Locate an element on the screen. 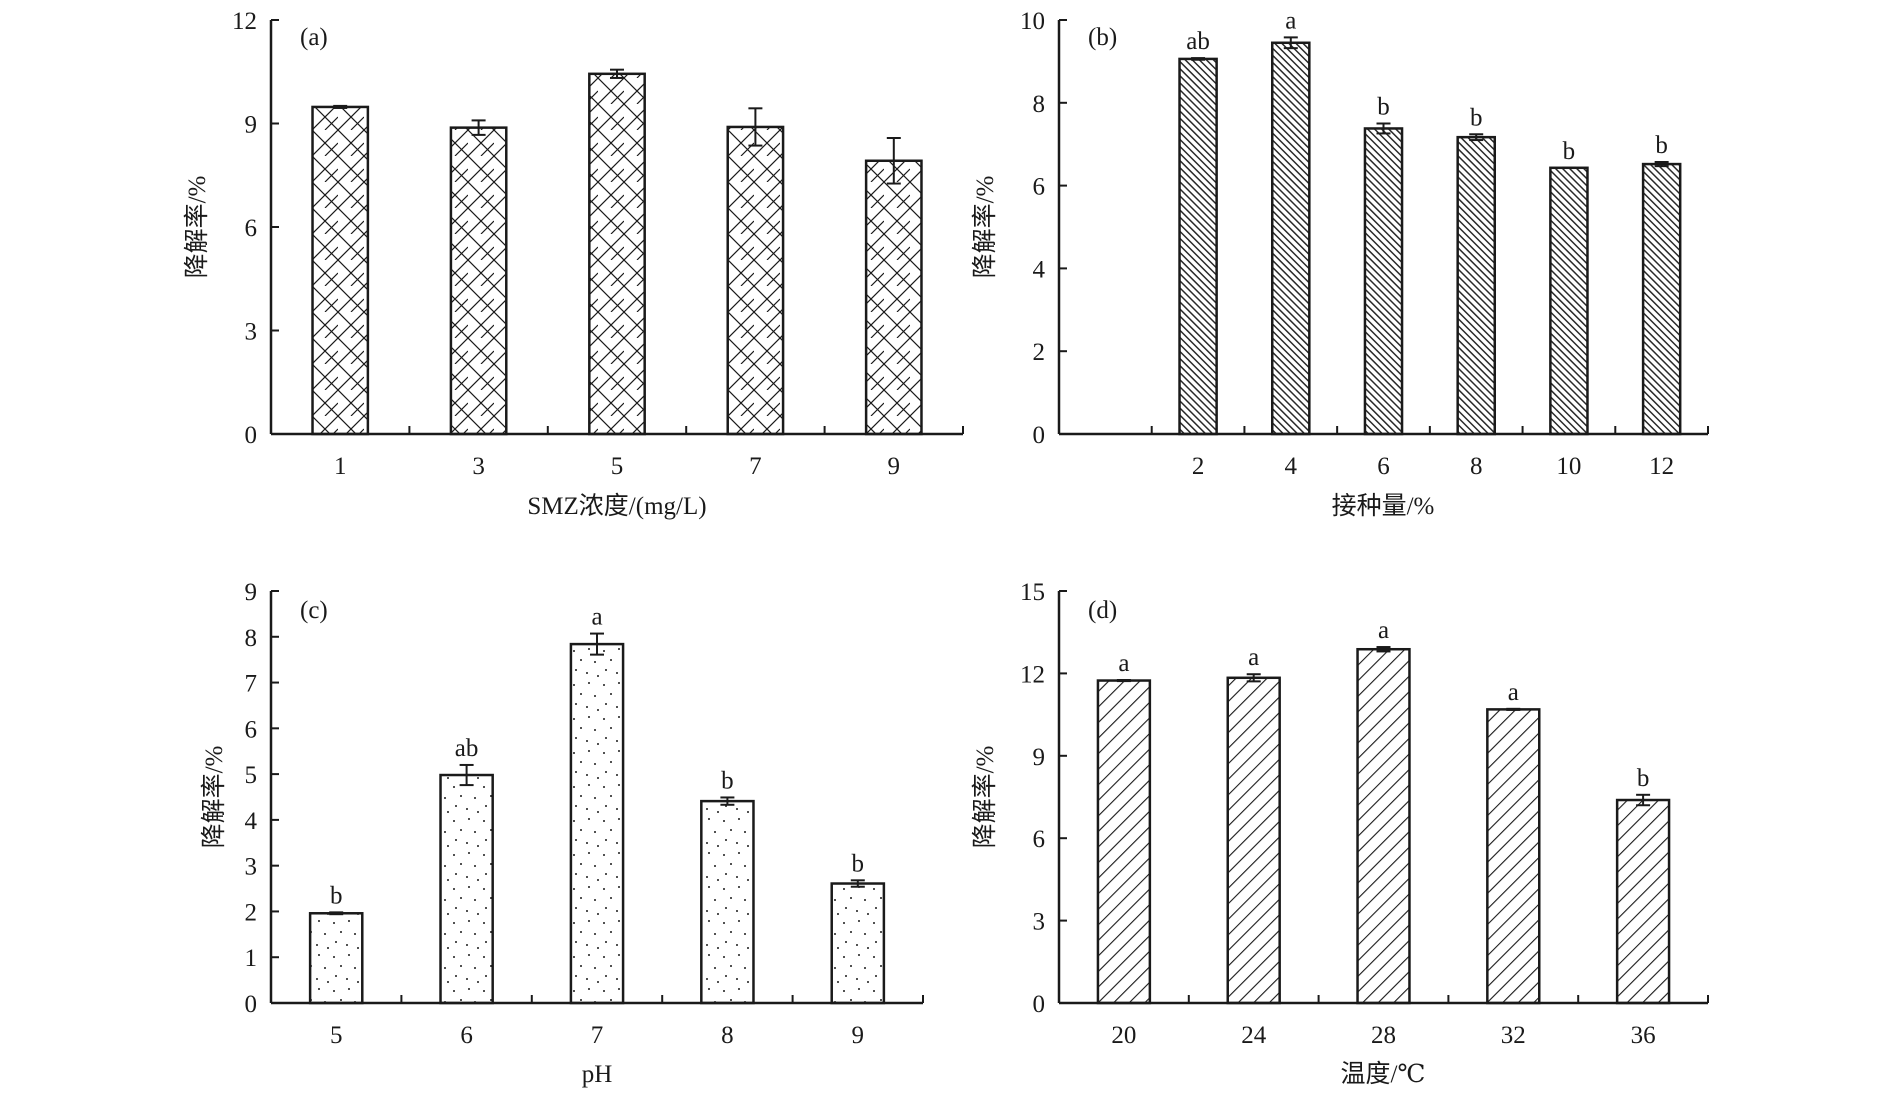  panel-d-x-tick-label-28: 28 is located at coordinates (1383, 1035).